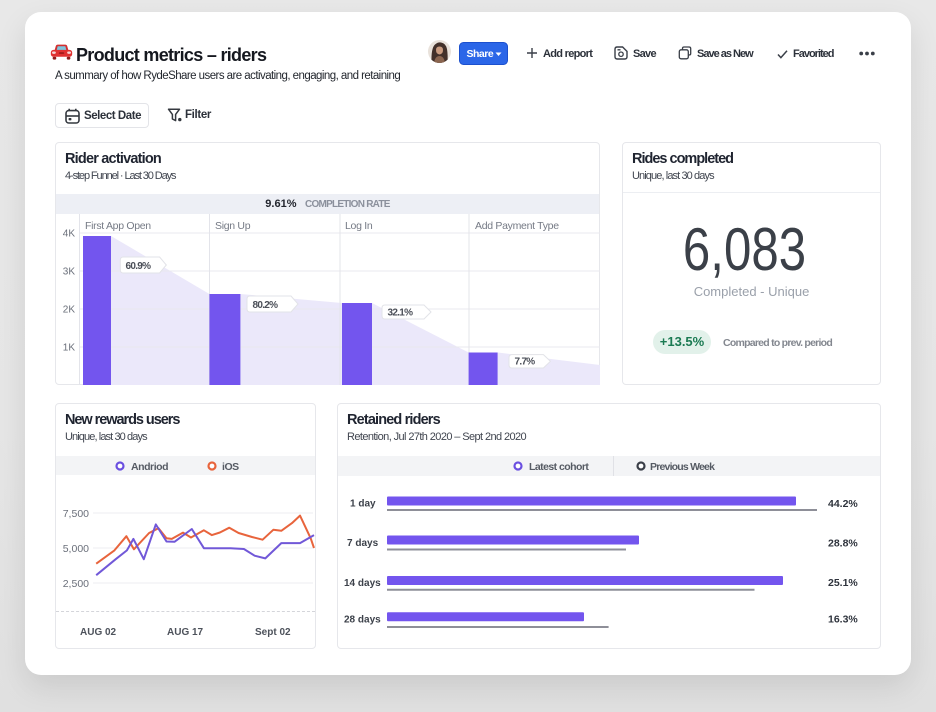  I want to click on svg-text: 28.8%, so click(843, 544).